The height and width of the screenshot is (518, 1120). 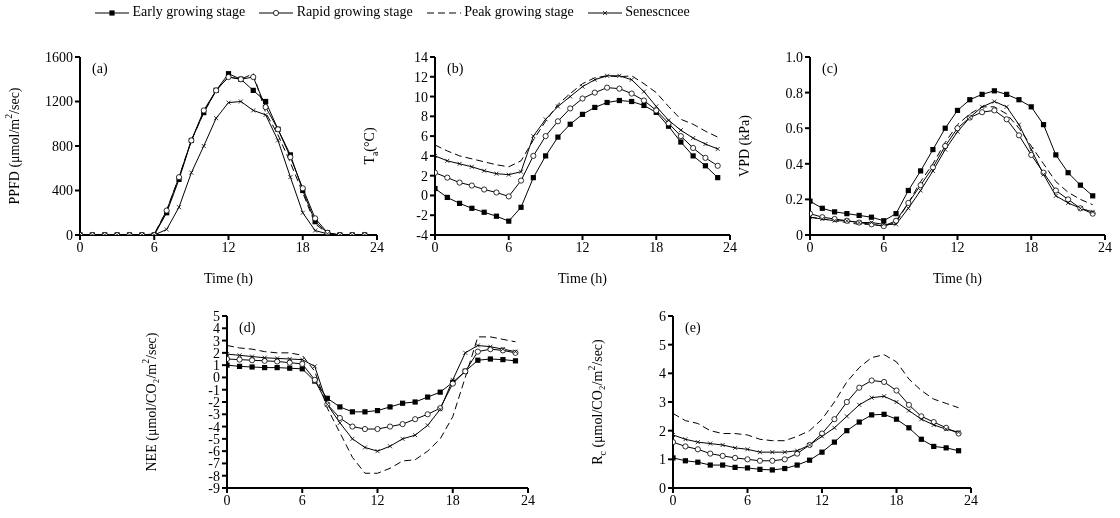 What do you see at coordinates (424, 117) in the screenshot?
I see `y-tick-label: 8` at bounding box center [424, 117].